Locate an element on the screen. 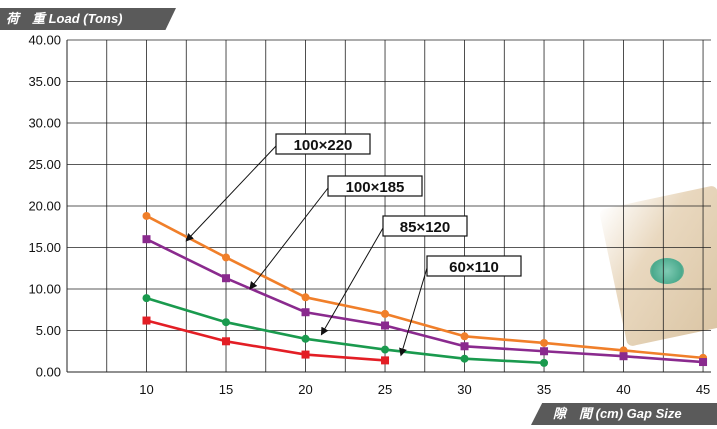  annotation-label: 100×185 is located at coordinates (375, 187).